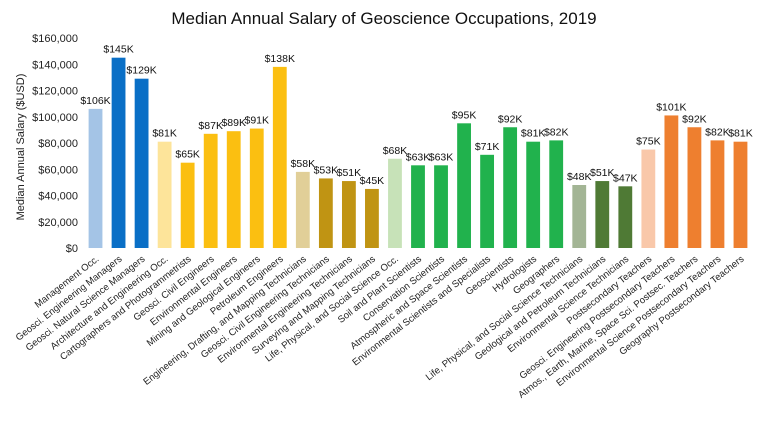 The height and width of the screenshot is (439, 768). I want to click on data-label: $129K, so click(141, 71).